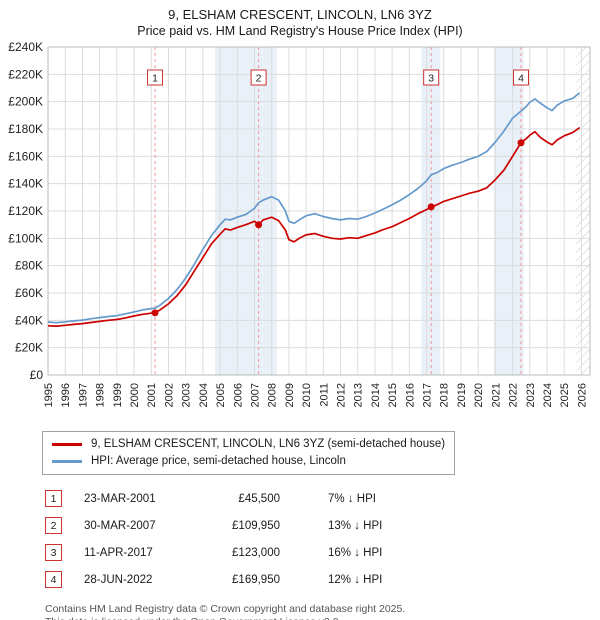 Image resolution: width=600 pixels, height=620 pixels. What do you see at coordinates (355, 579) in the screenshot?
I see `sale-vs-hpi: 12% ↓ HPI` at bounding box center [355, 579].